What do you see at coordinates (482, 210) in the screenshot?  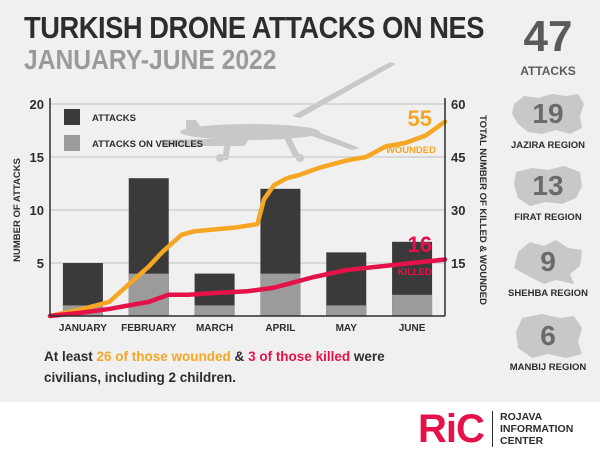 I see `y2-axis-title: TOTAL NUMBER OF KILLED & WOUNDED` at bounding box center [482, 210].